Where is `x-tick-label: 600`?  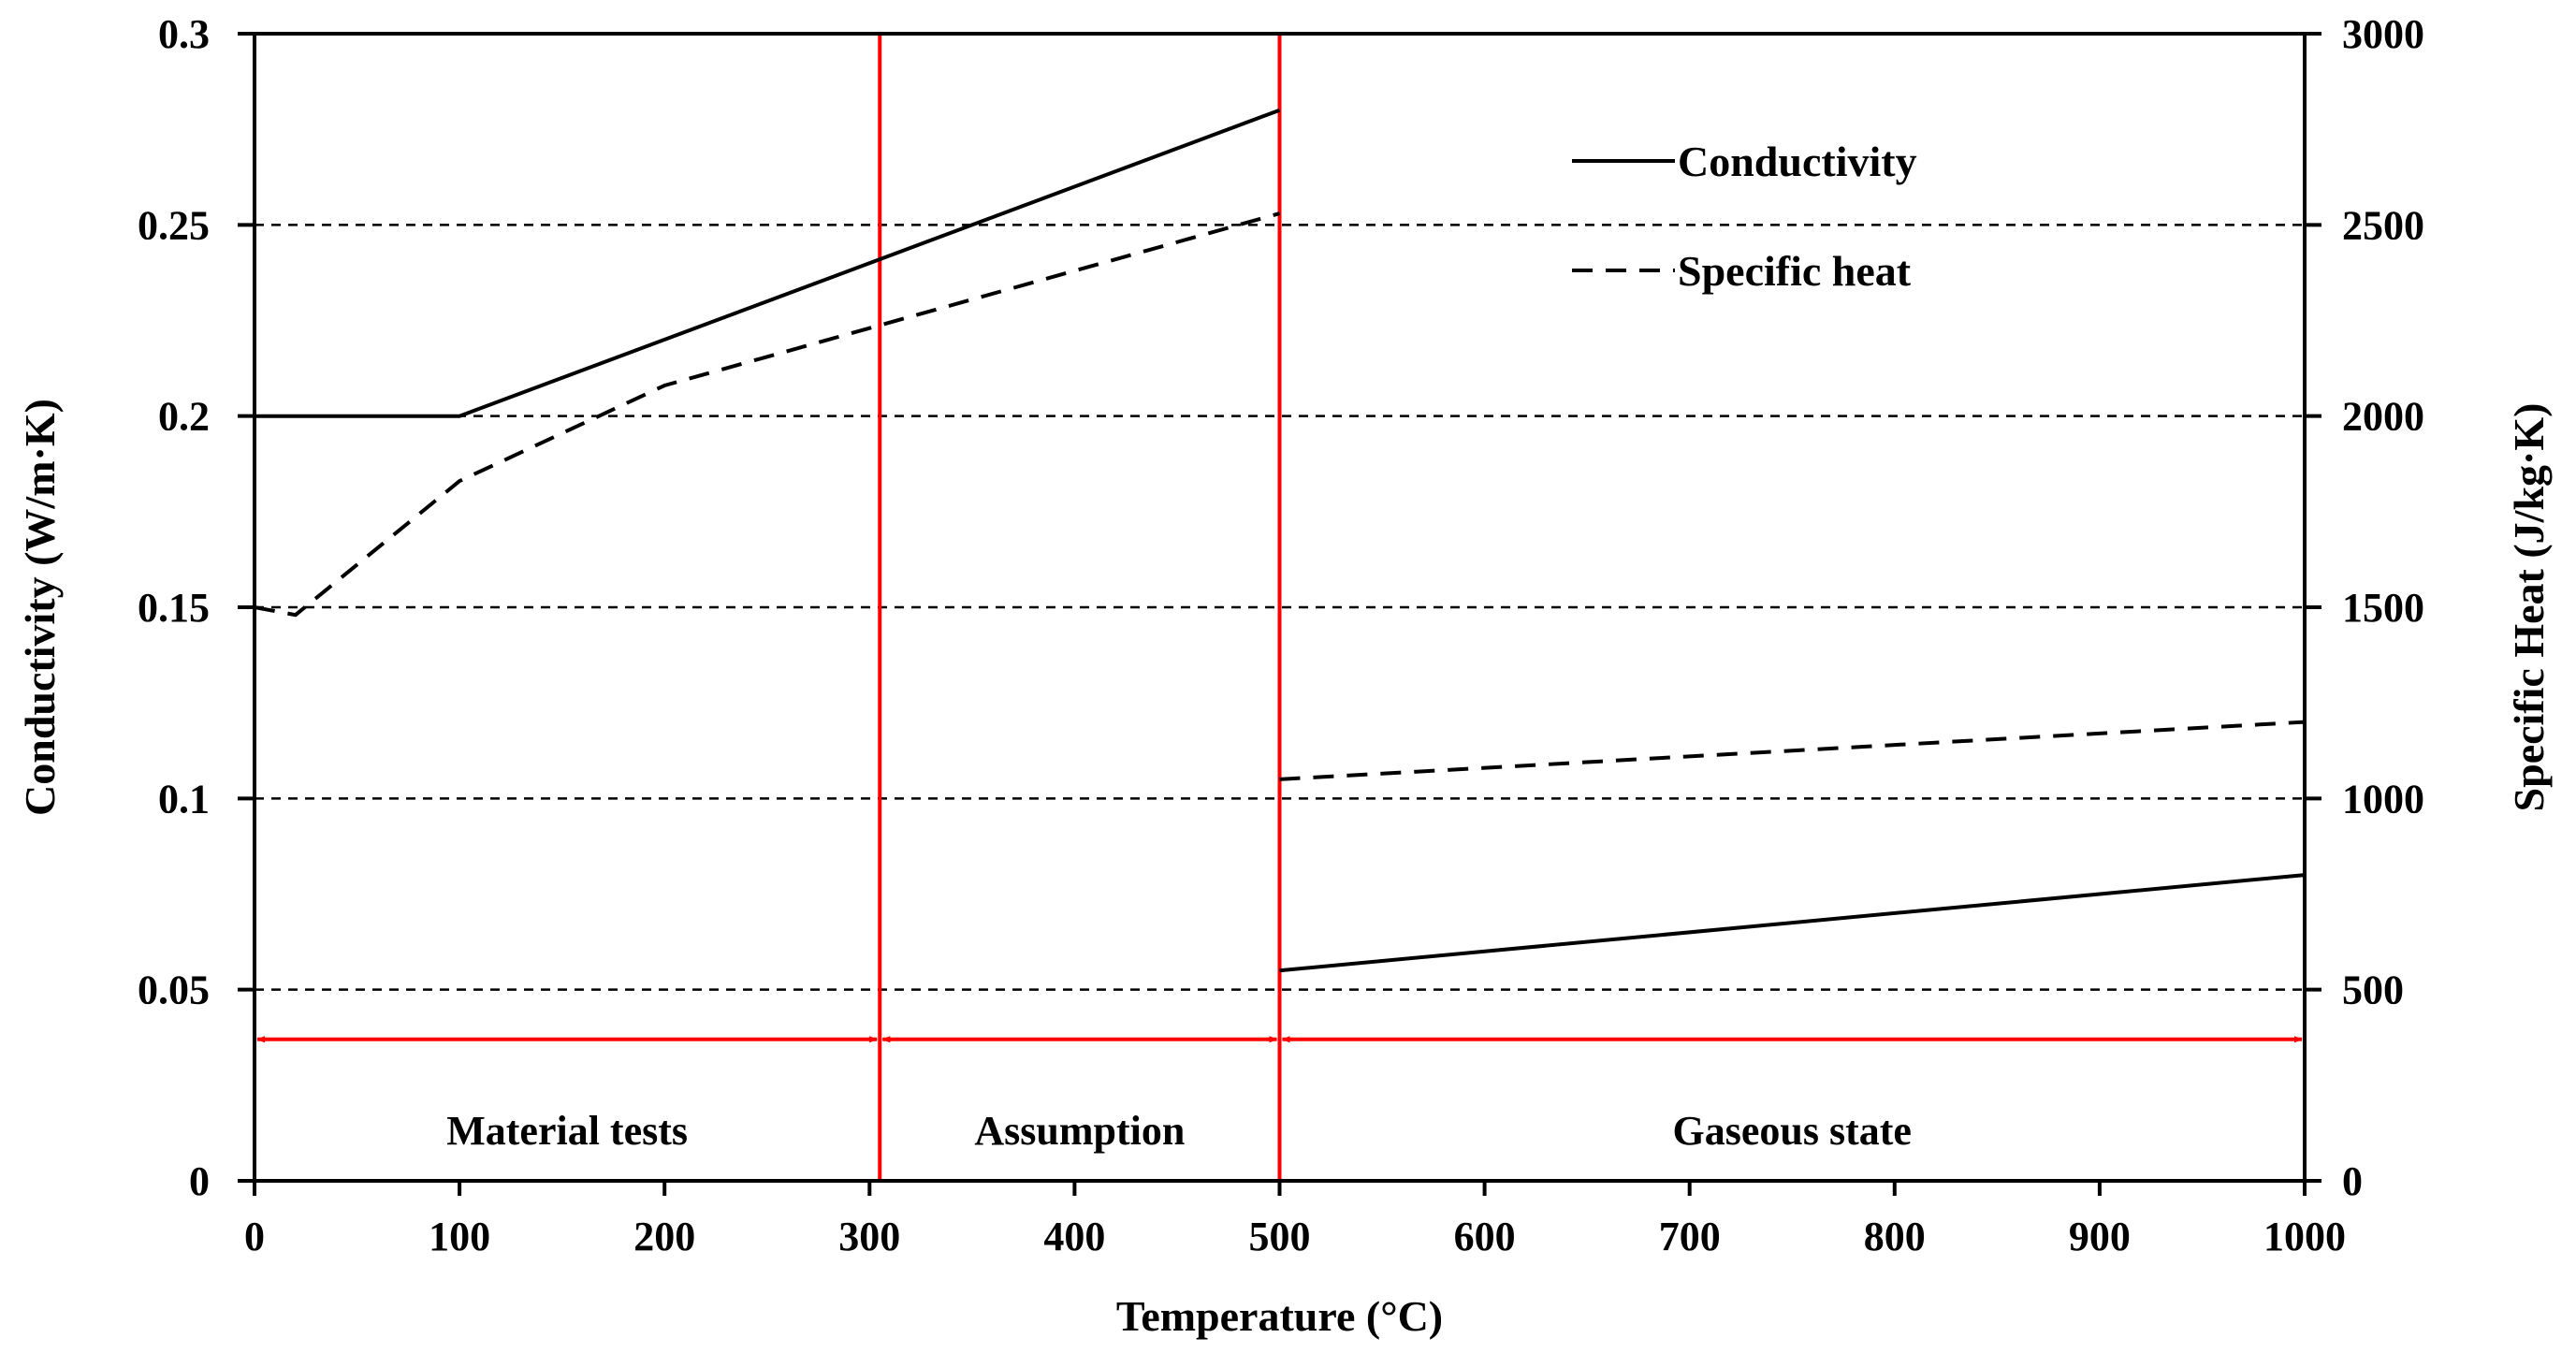
x-tick-label: 600 is located at coordinates (1485, 1237).